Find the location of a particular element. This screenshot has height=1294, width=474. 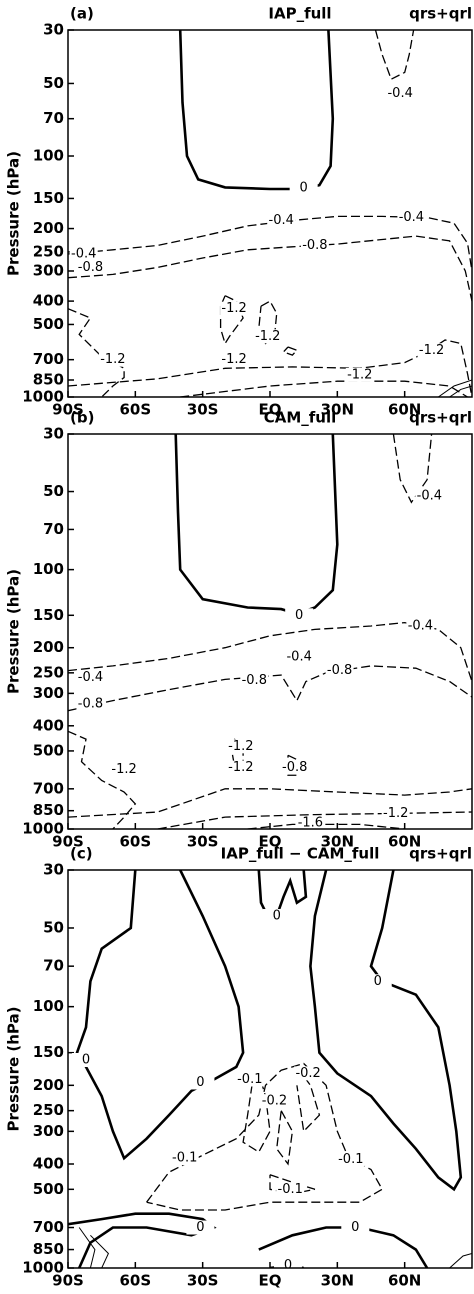

panel-variable: qrs+qrl is located at coordinates (440, 854).